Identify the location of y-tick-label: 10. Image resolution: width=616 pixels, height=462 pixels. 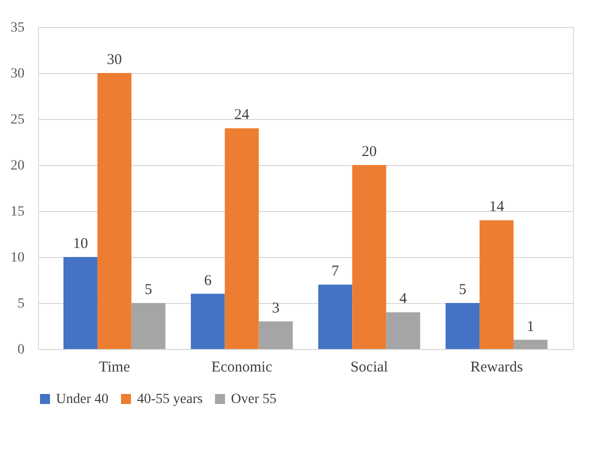
(17, 258).